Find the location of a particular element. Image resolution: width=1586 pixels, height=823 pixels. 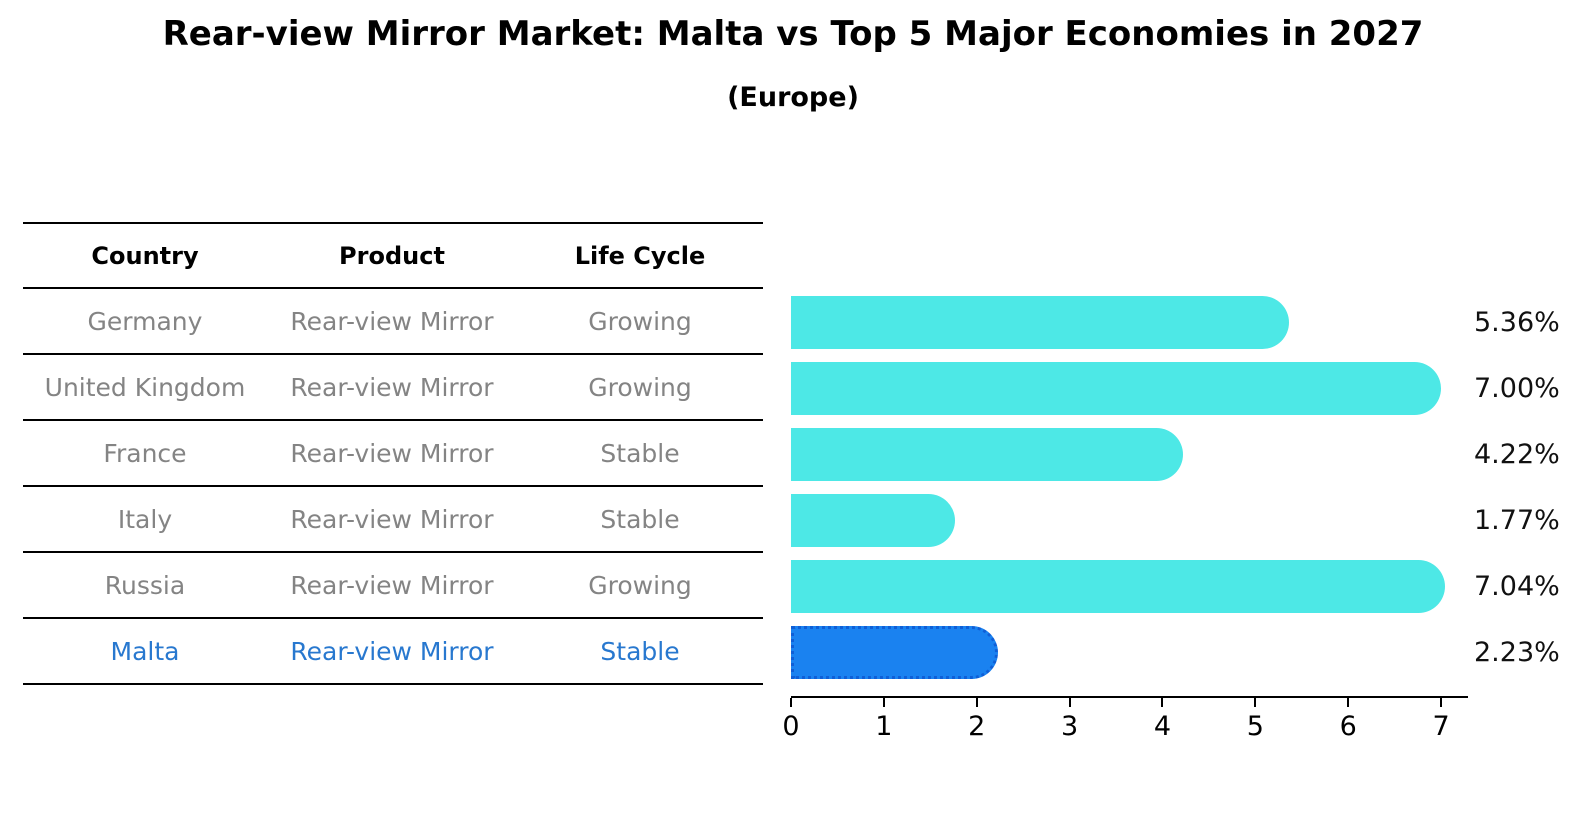

value-label: 4.22% is located at coordinates (1517, 454).